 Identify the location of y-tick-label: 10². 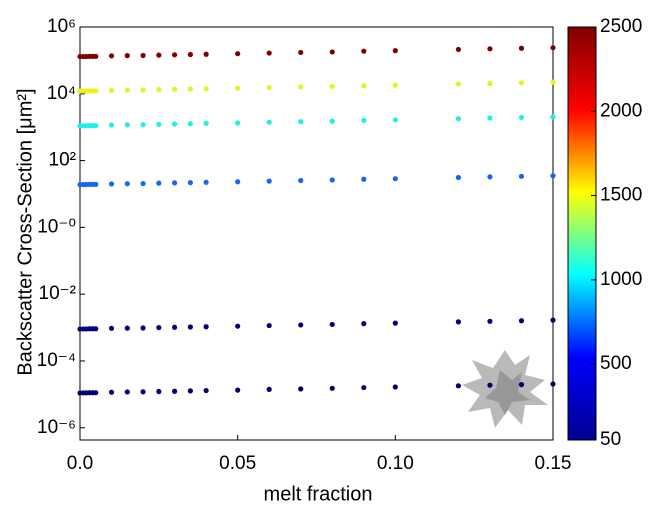
(62, 160).